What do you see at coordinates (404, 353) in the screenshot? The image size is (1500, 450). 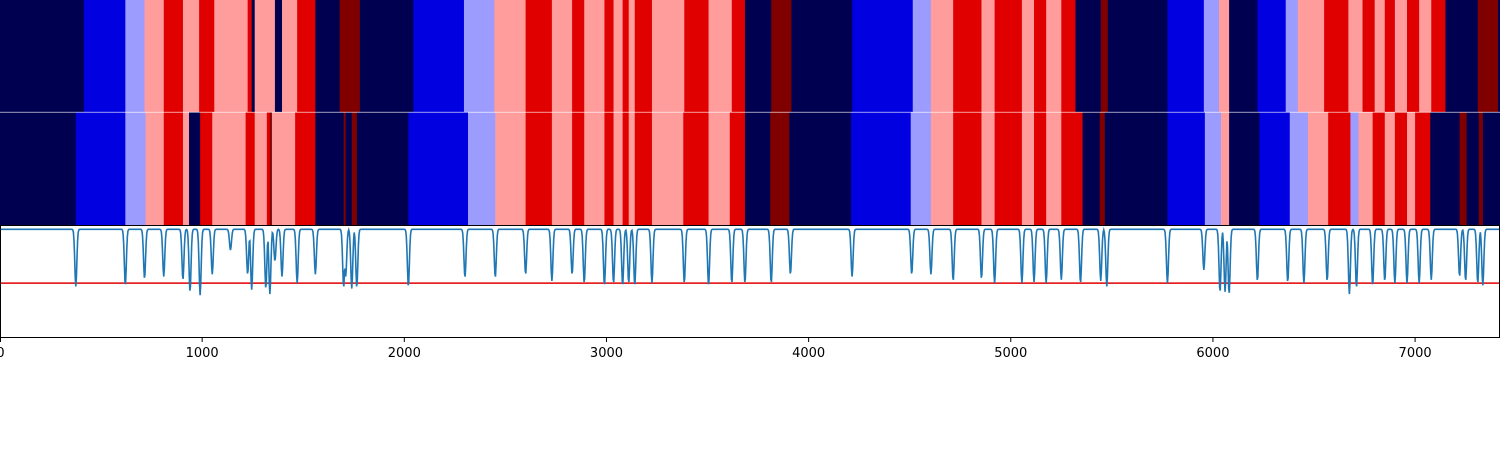 I see `x-tick-label-2: 2000` at bounding box center [404, 353].